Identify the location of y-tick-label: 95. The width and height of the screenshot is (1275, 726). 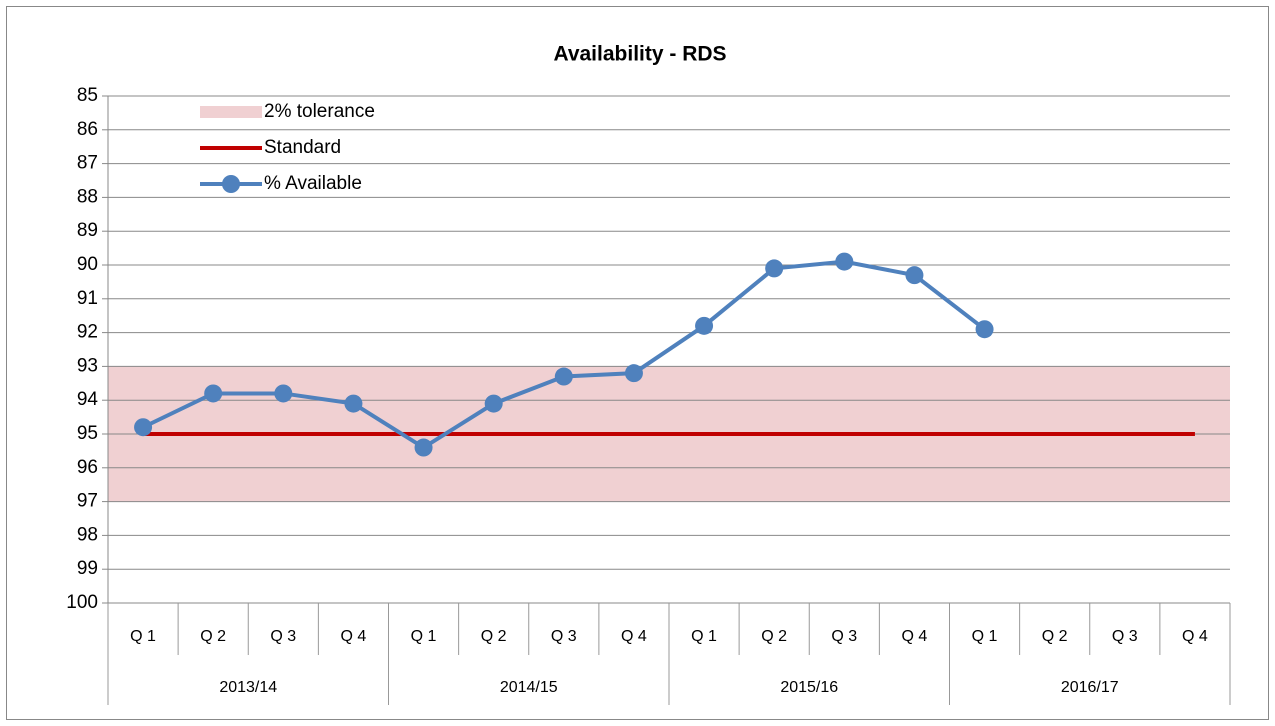
(87, 433).